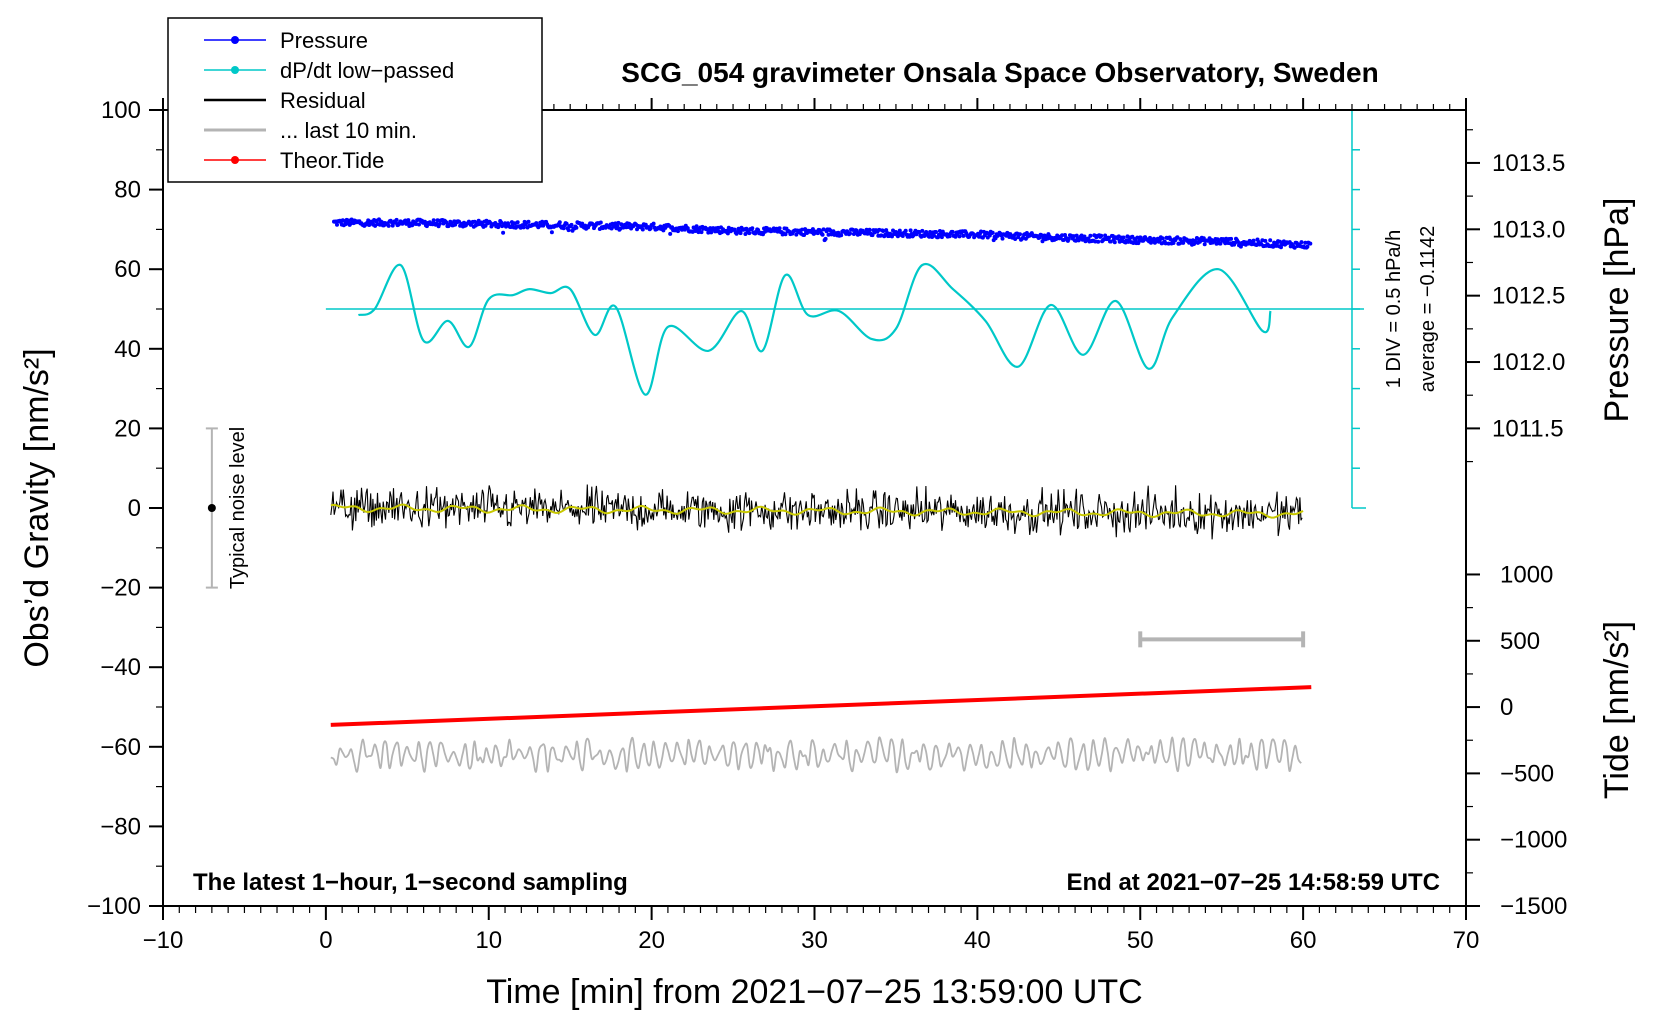 The width and height of the screenshot is (1660, 1020). What do you see at coordinates (332, 160) in the screenshot?
I see `legend-label: Theor.Tide` at bounding box center [332, 160].